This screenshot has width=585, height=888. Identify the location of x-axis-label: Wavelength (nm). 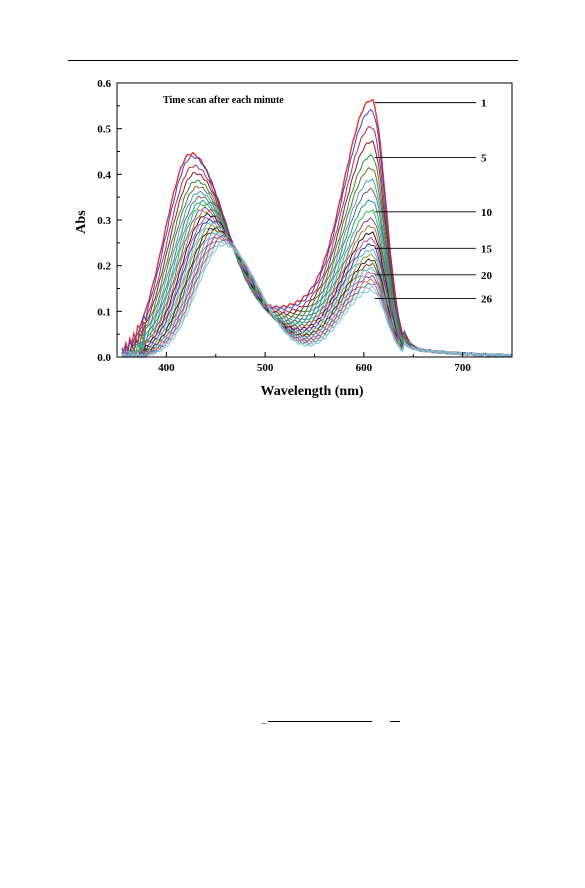
(311, 391).